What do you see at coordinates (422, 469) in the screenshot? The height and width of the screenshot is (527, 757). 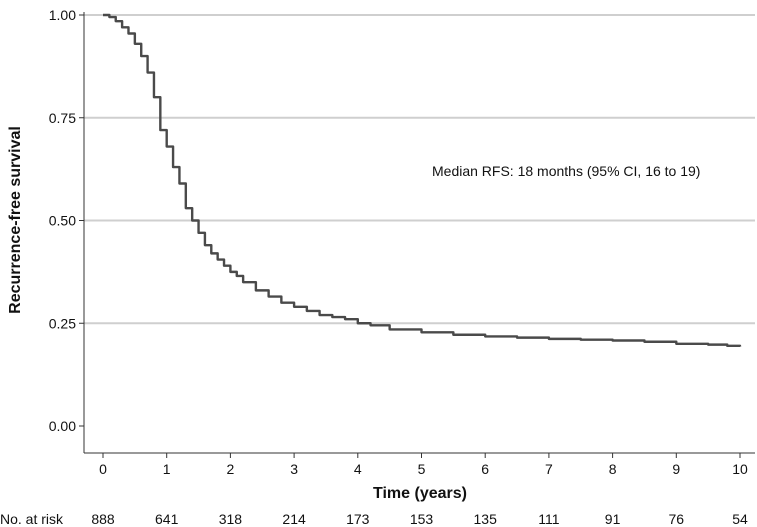 I see `x-tick-label: 5` at bounding box center [422, 469].